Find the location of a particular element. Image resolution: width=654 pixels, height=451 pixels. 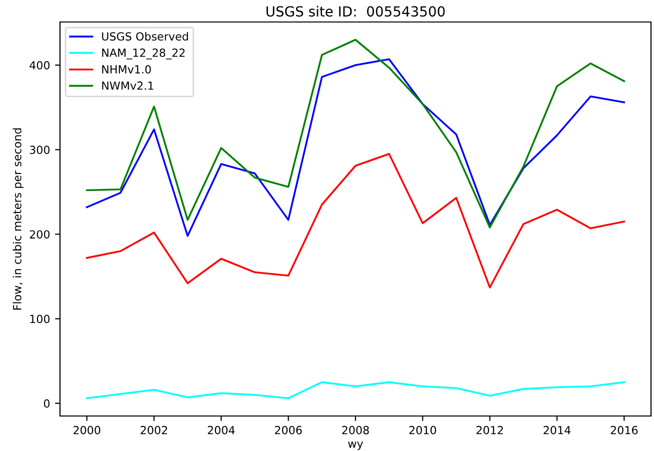

line-series is located at coordinates (356, 390).